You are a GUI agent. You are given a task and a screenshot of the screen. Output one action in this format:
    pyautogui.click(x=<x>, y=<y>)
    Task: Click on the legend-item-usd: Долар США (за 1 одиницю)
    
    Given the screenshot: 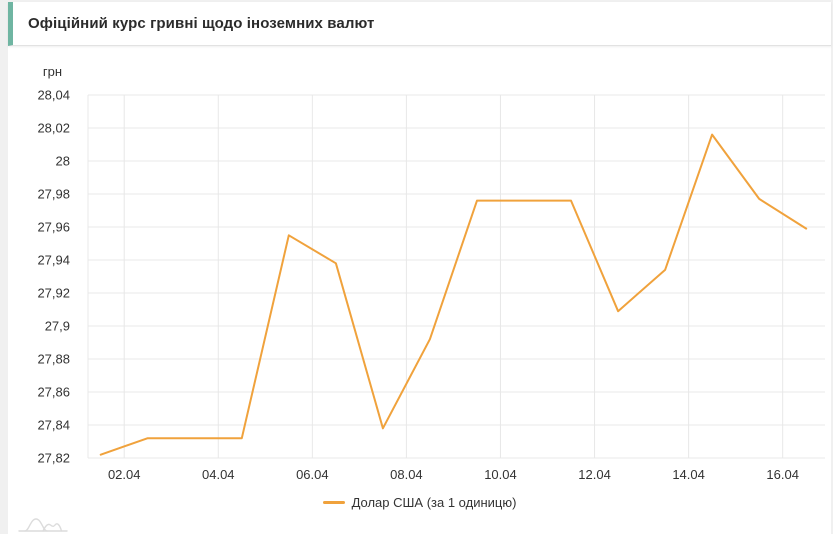 What is the action you would take?
    pyautogui.click(x=419, y=502)
    